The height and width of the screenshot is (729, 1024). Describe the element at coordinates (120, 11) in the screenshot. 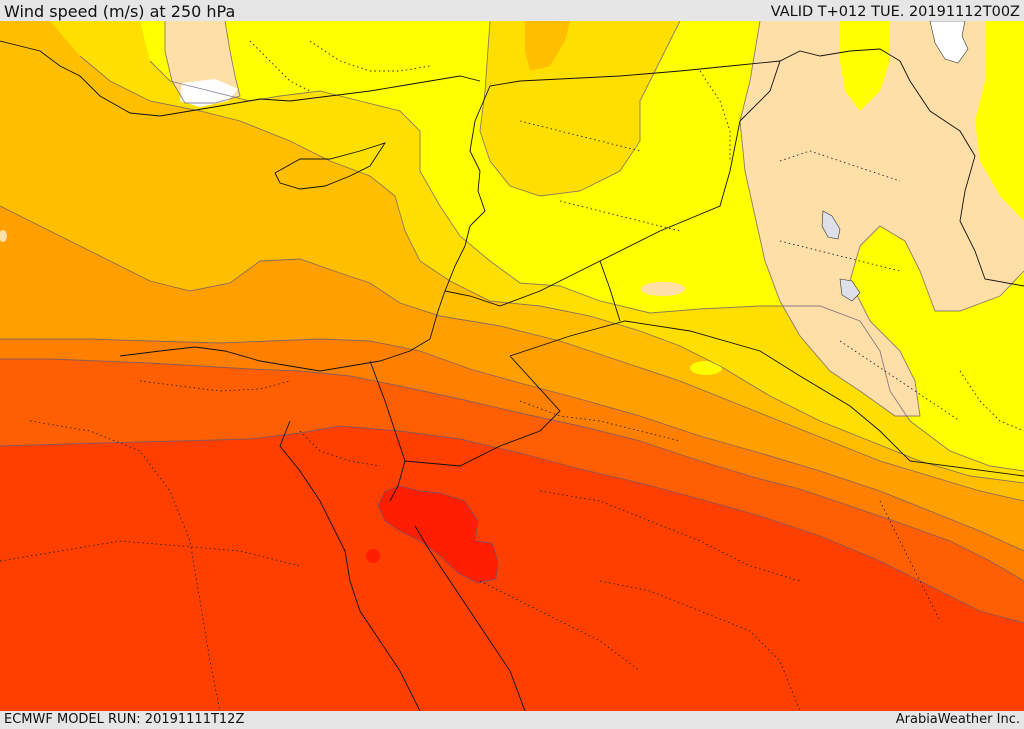

I see `map-title: Wind speed (m/s) at 250 hPa` at that location.